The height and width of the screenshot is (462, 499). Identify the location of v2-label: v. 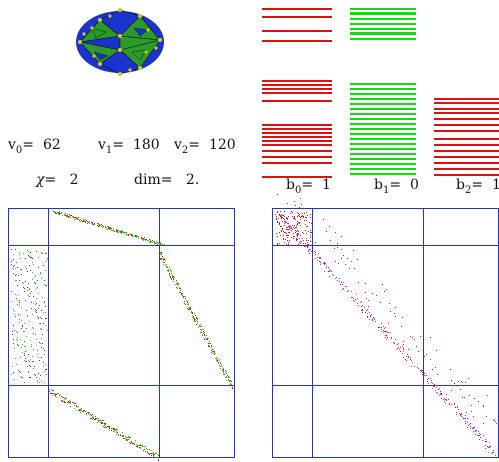
(178, 145).